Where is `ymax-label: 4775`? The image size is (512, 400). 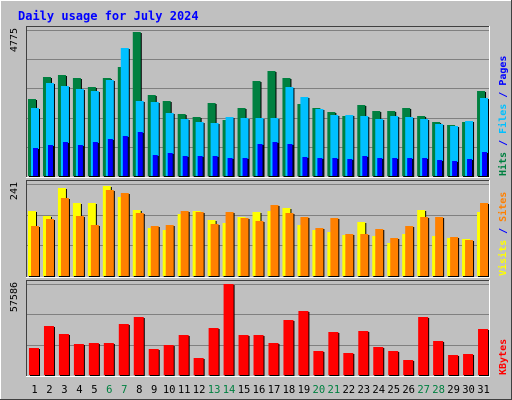
ymax-label: 4775 is located at coordinates (14, 40).